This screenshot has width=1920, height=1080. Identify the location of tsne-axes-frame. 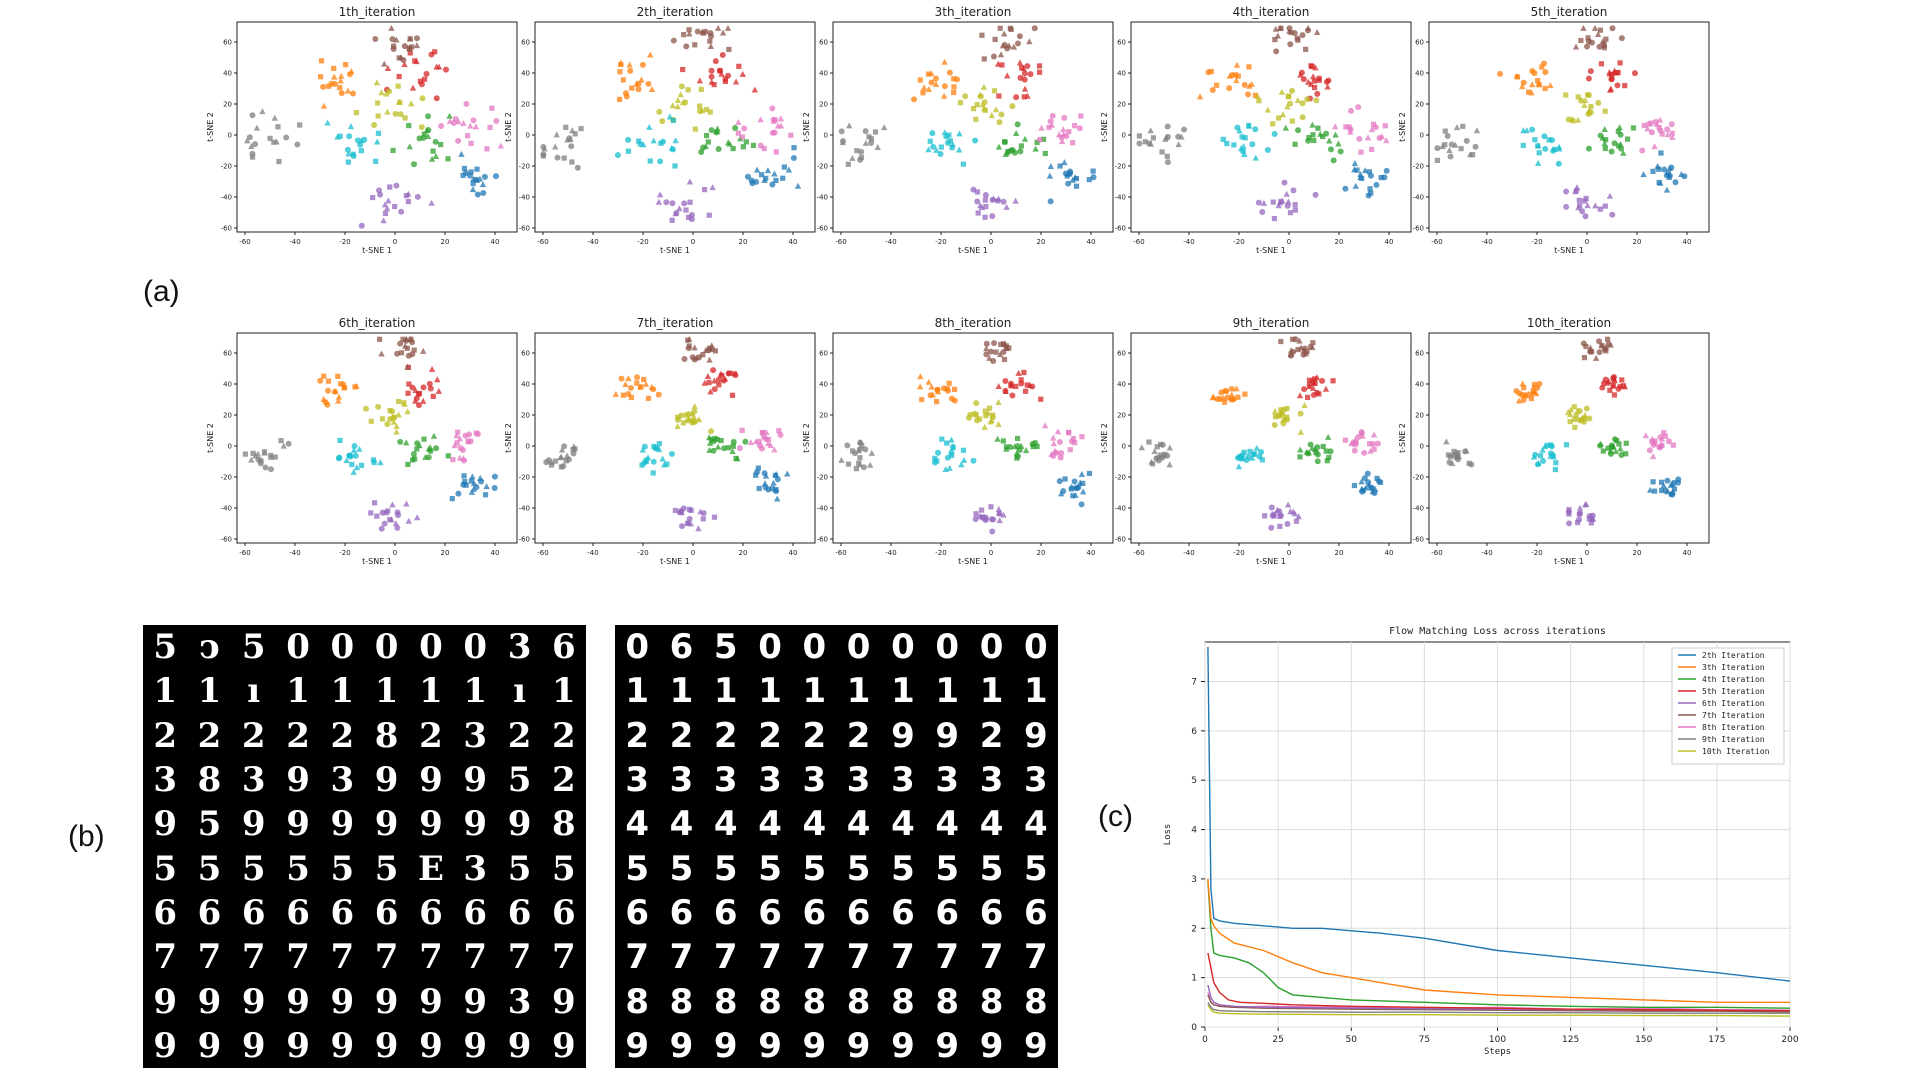
(377, 438).